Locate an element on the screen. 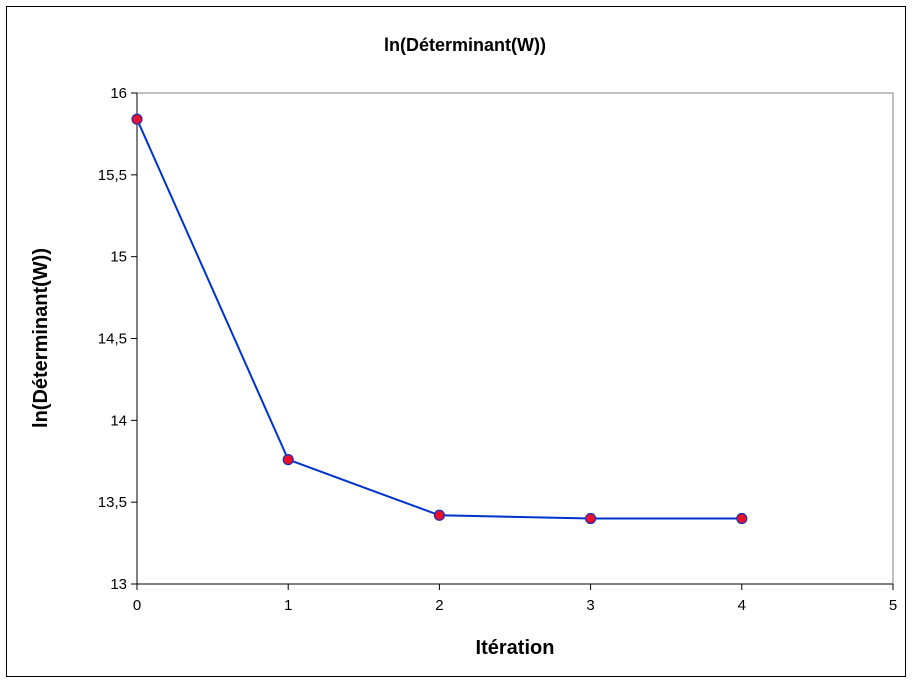 This screenshot has height=684, width=914. y-tick-label: 14 is located at coordinates (118, 420).